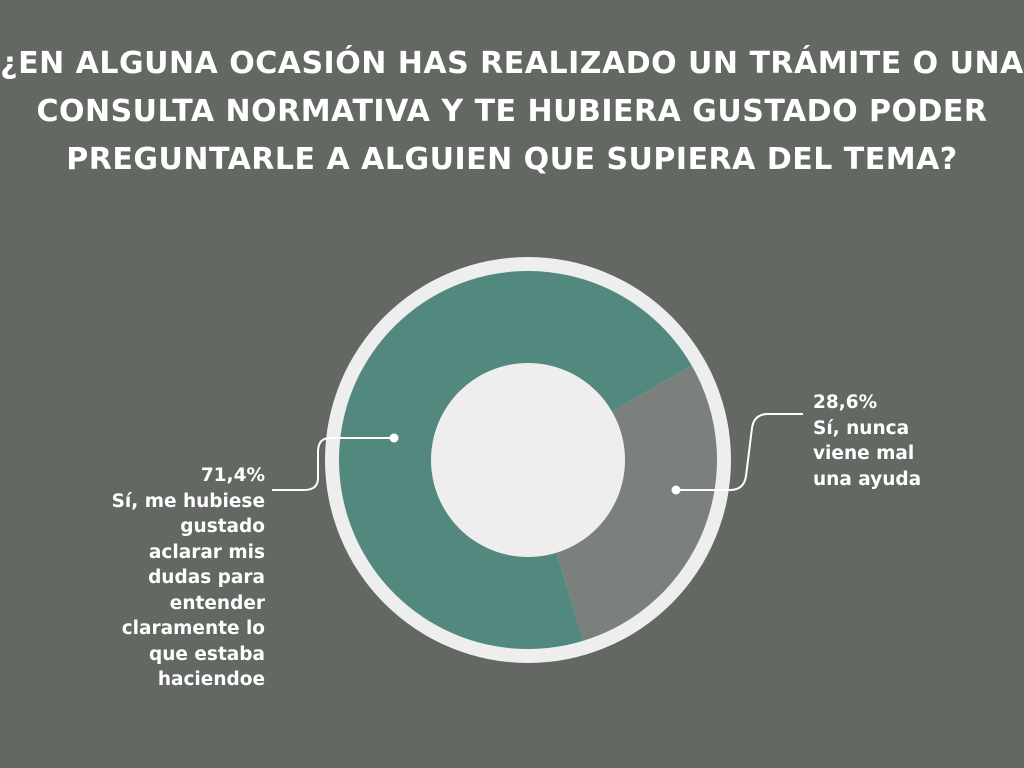 The height and width of the screenshot is (768, 1024). I want to click on slice-1-text-line-7: que estaba, so click(206, 654).